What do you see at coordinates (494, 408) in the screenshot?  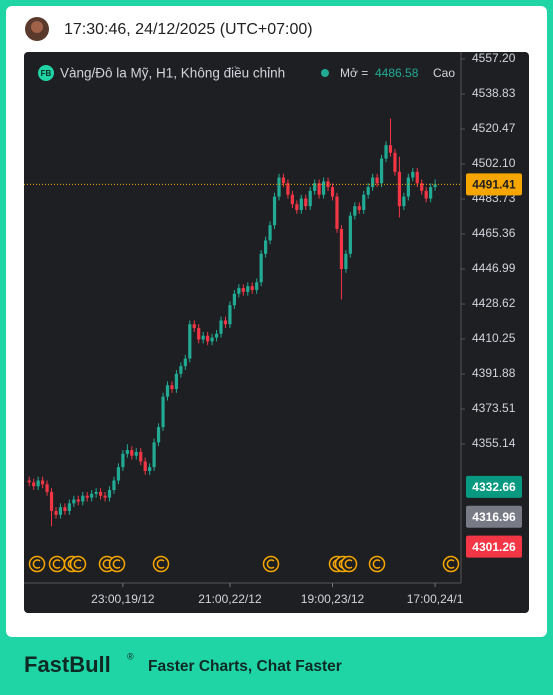 I see `y-tick-label: 4373.51` at bounding box center [494, 408].